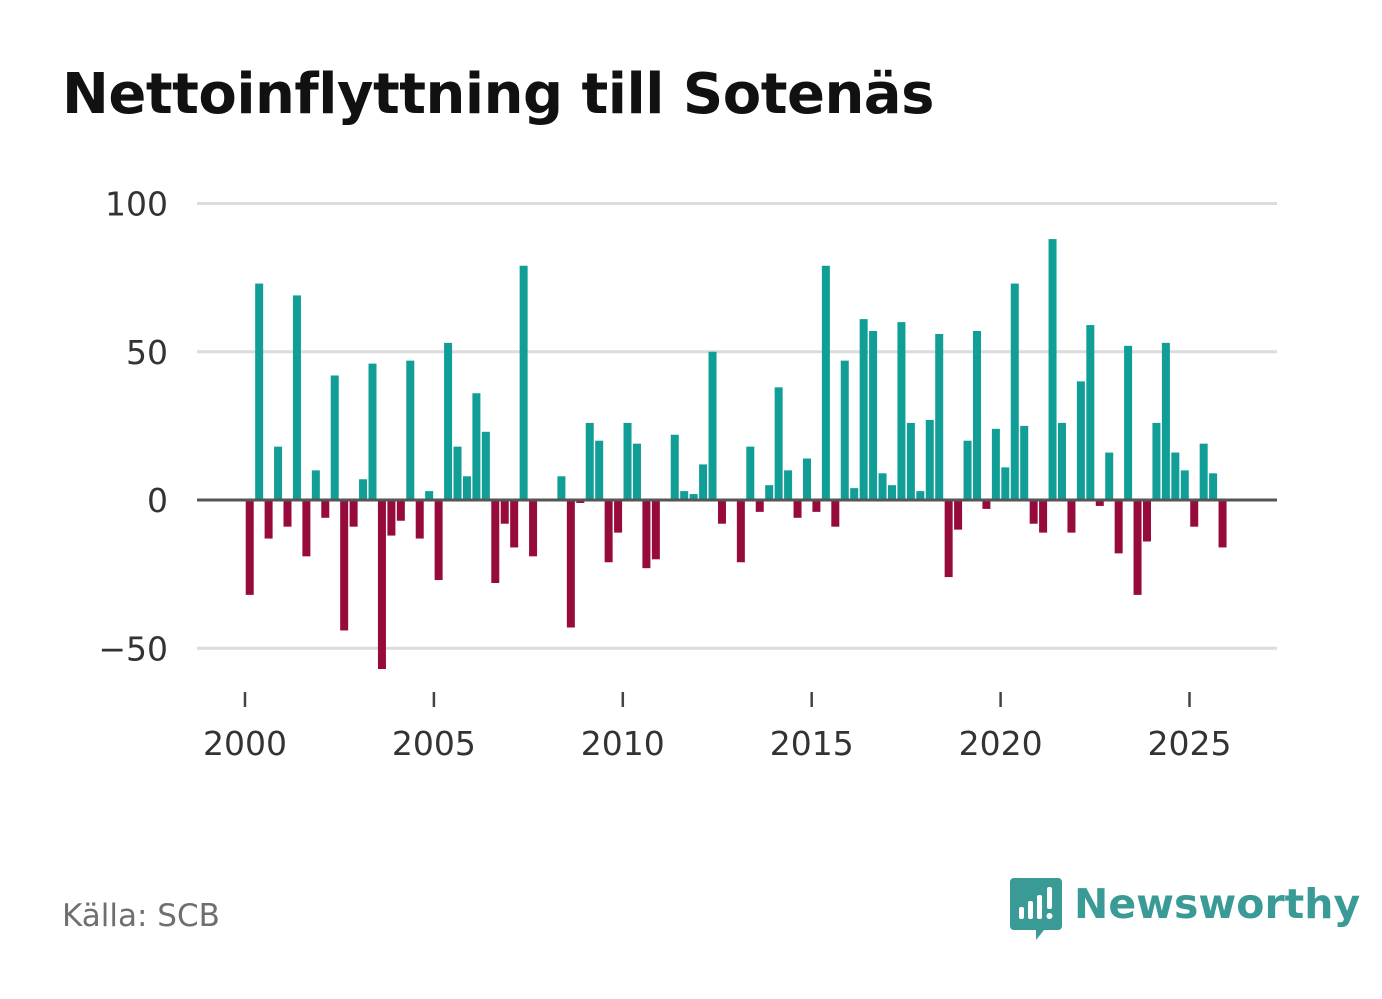 The width and height of the screenshot is (1382, 999). Describe the element at coordinates (147, 352) in the screenshot. I see `y-tick-label: 50` at that location.